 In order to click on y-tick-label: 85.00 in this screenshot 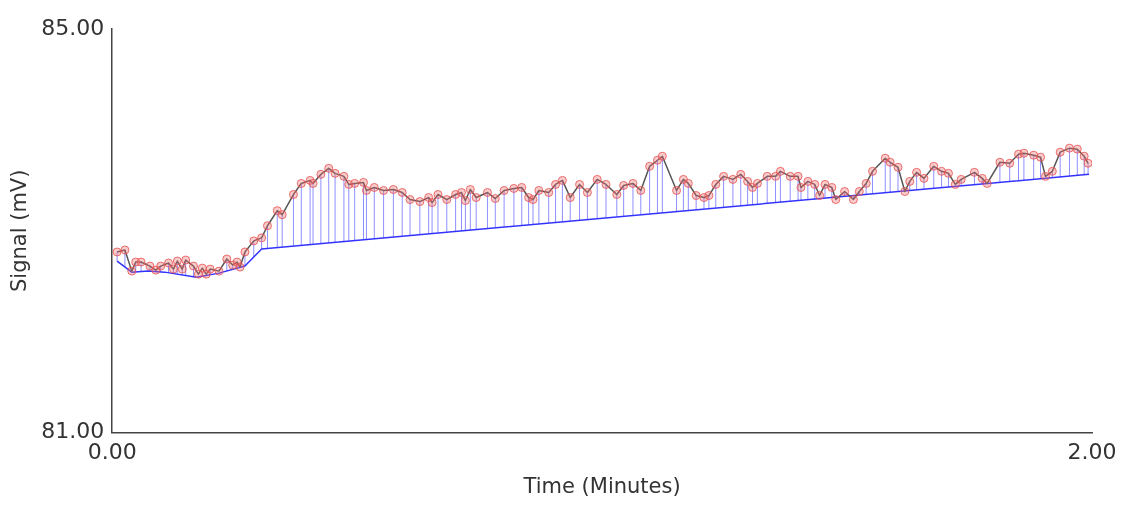, I will do `click(73, 27)`.